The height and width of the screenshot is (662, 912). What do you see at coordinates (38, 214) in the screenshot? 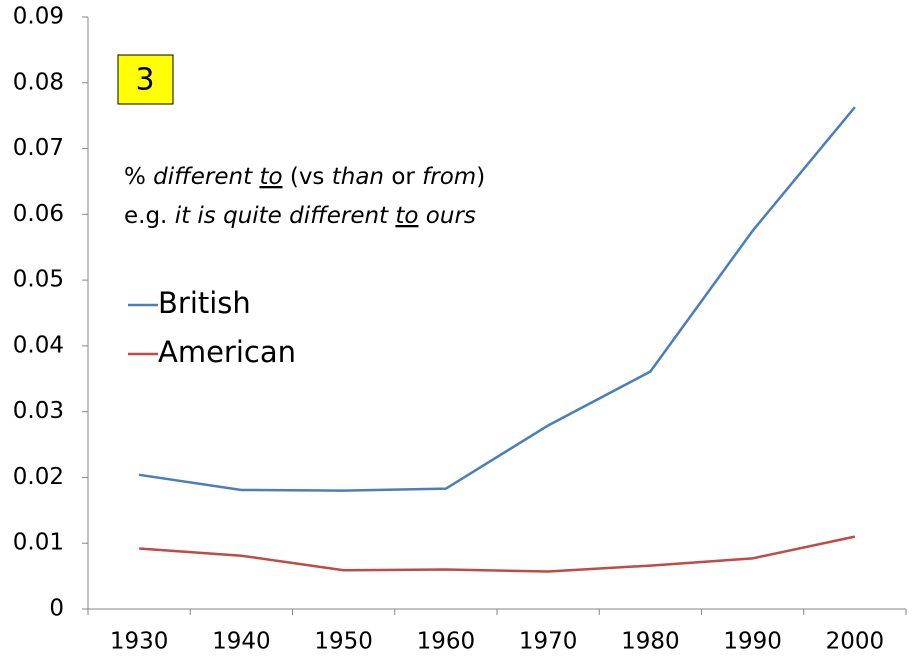
I see `y-tick-label: 0.06` at bounding box center [38, 214].